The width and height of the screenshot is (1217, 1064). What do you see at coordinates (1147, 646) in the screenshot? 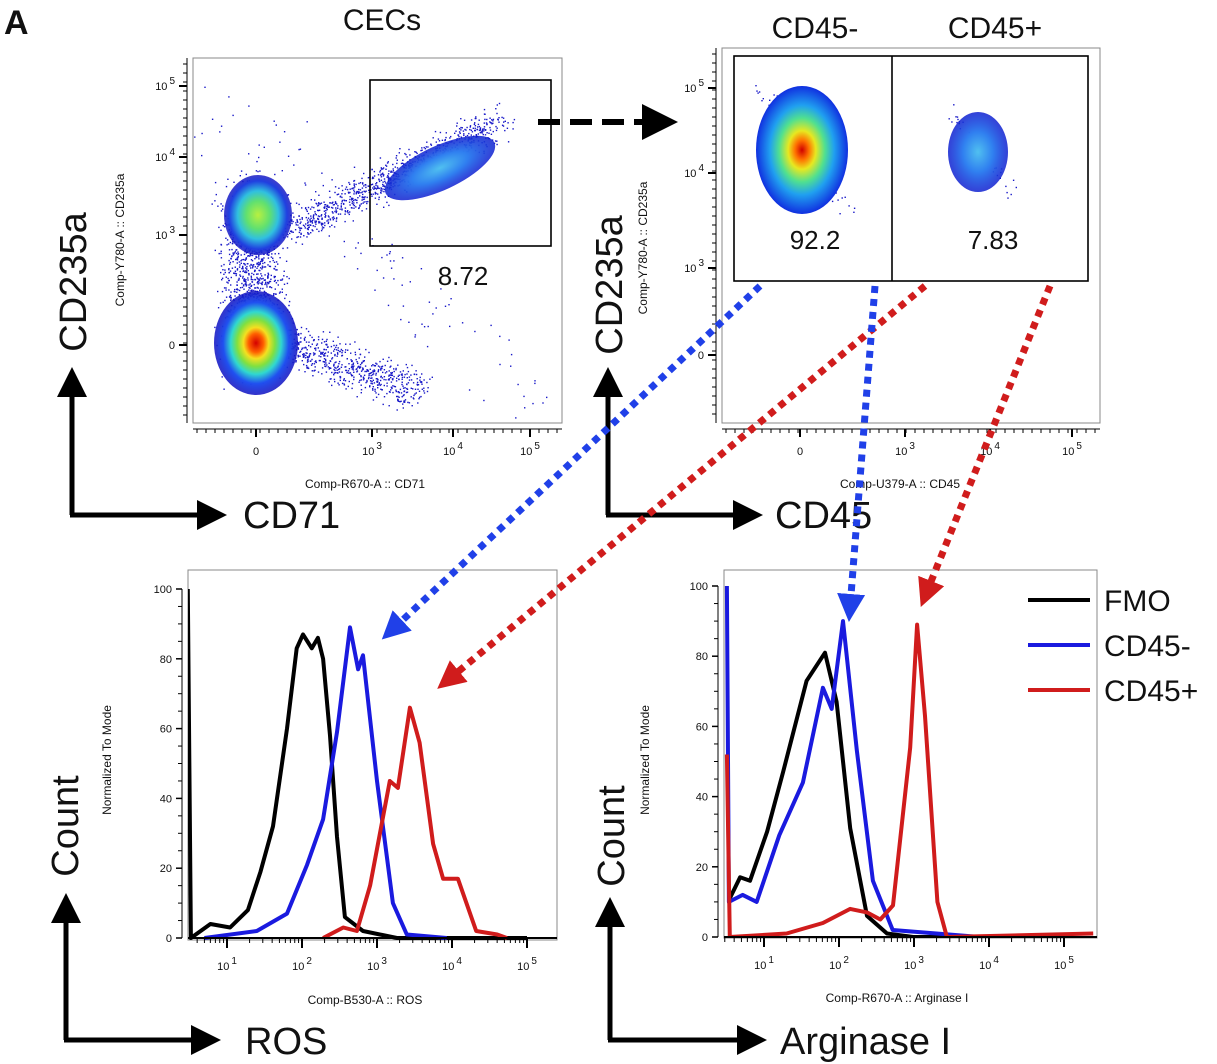
I see `legend-label: CD45-` at bounding box center [1147, 646].